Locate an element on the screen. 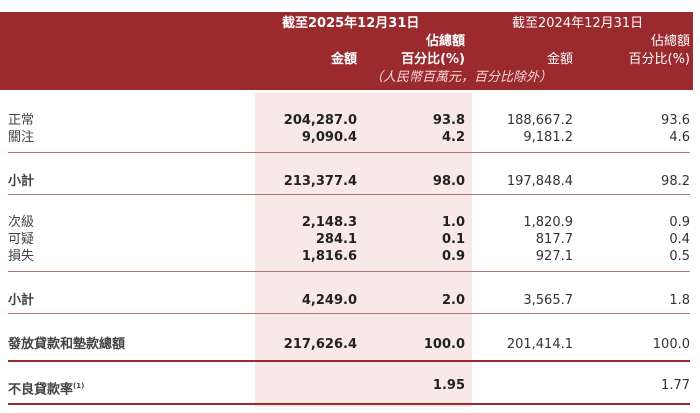  pct-header-2024-l2: 百分比(%) is located at coordinates (659, 59).